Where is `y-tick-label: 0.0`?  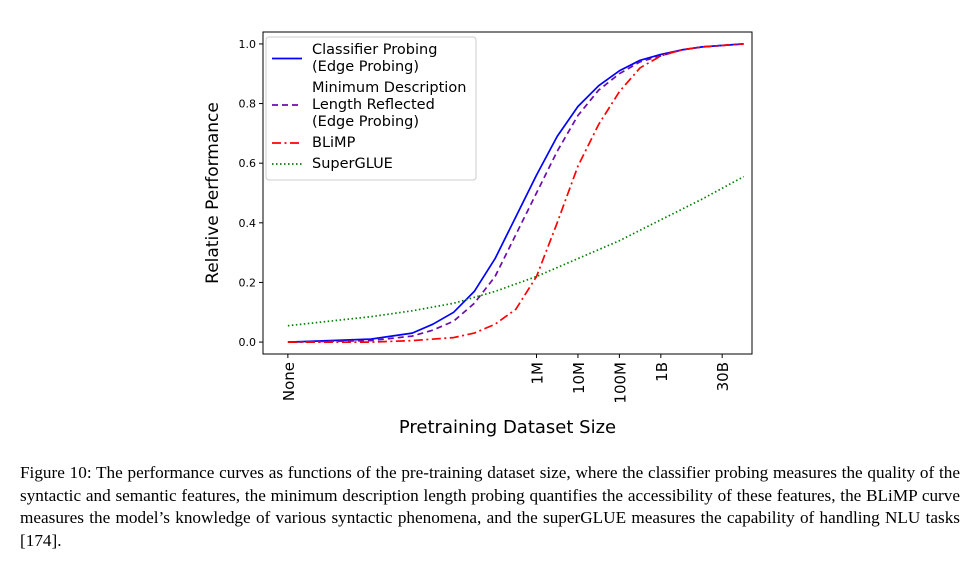 y-tick-label: 0.0 is located at coordinates (248, 342).